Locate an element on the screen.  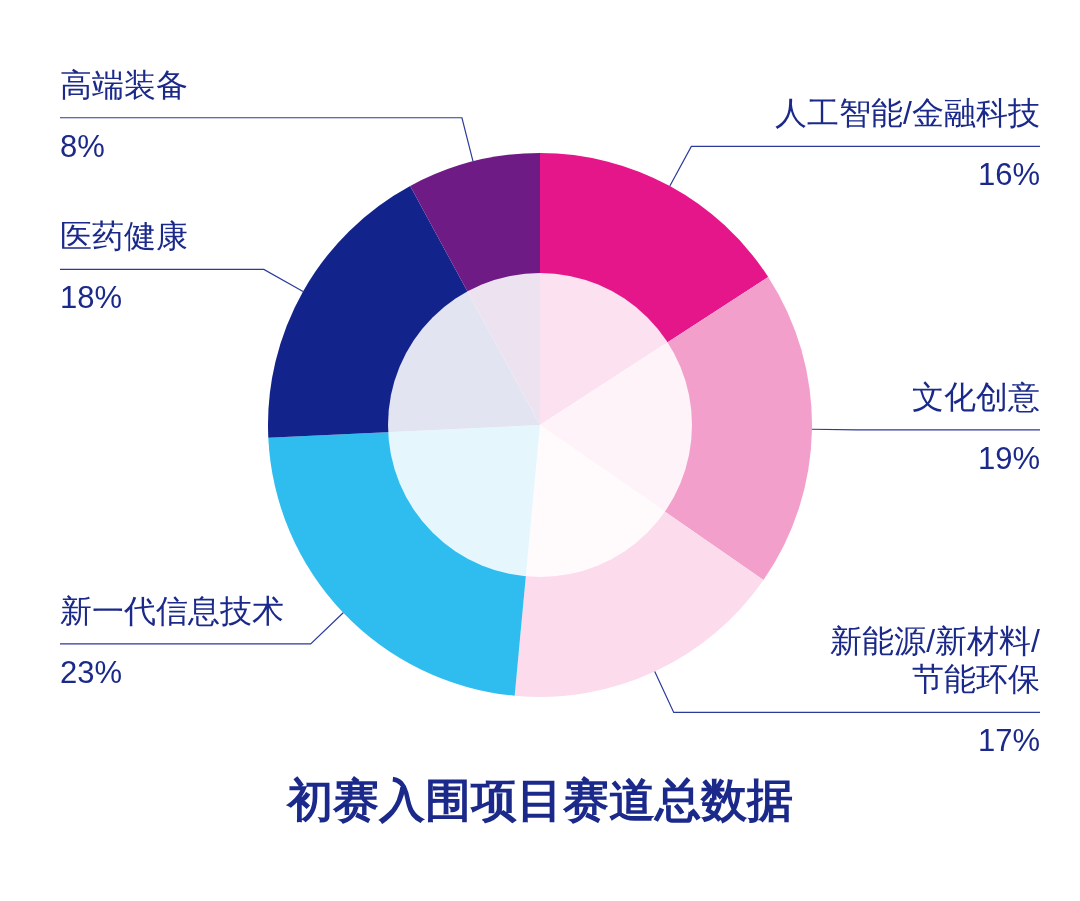
data-label: 16% is located at coordinates (1008, 175).